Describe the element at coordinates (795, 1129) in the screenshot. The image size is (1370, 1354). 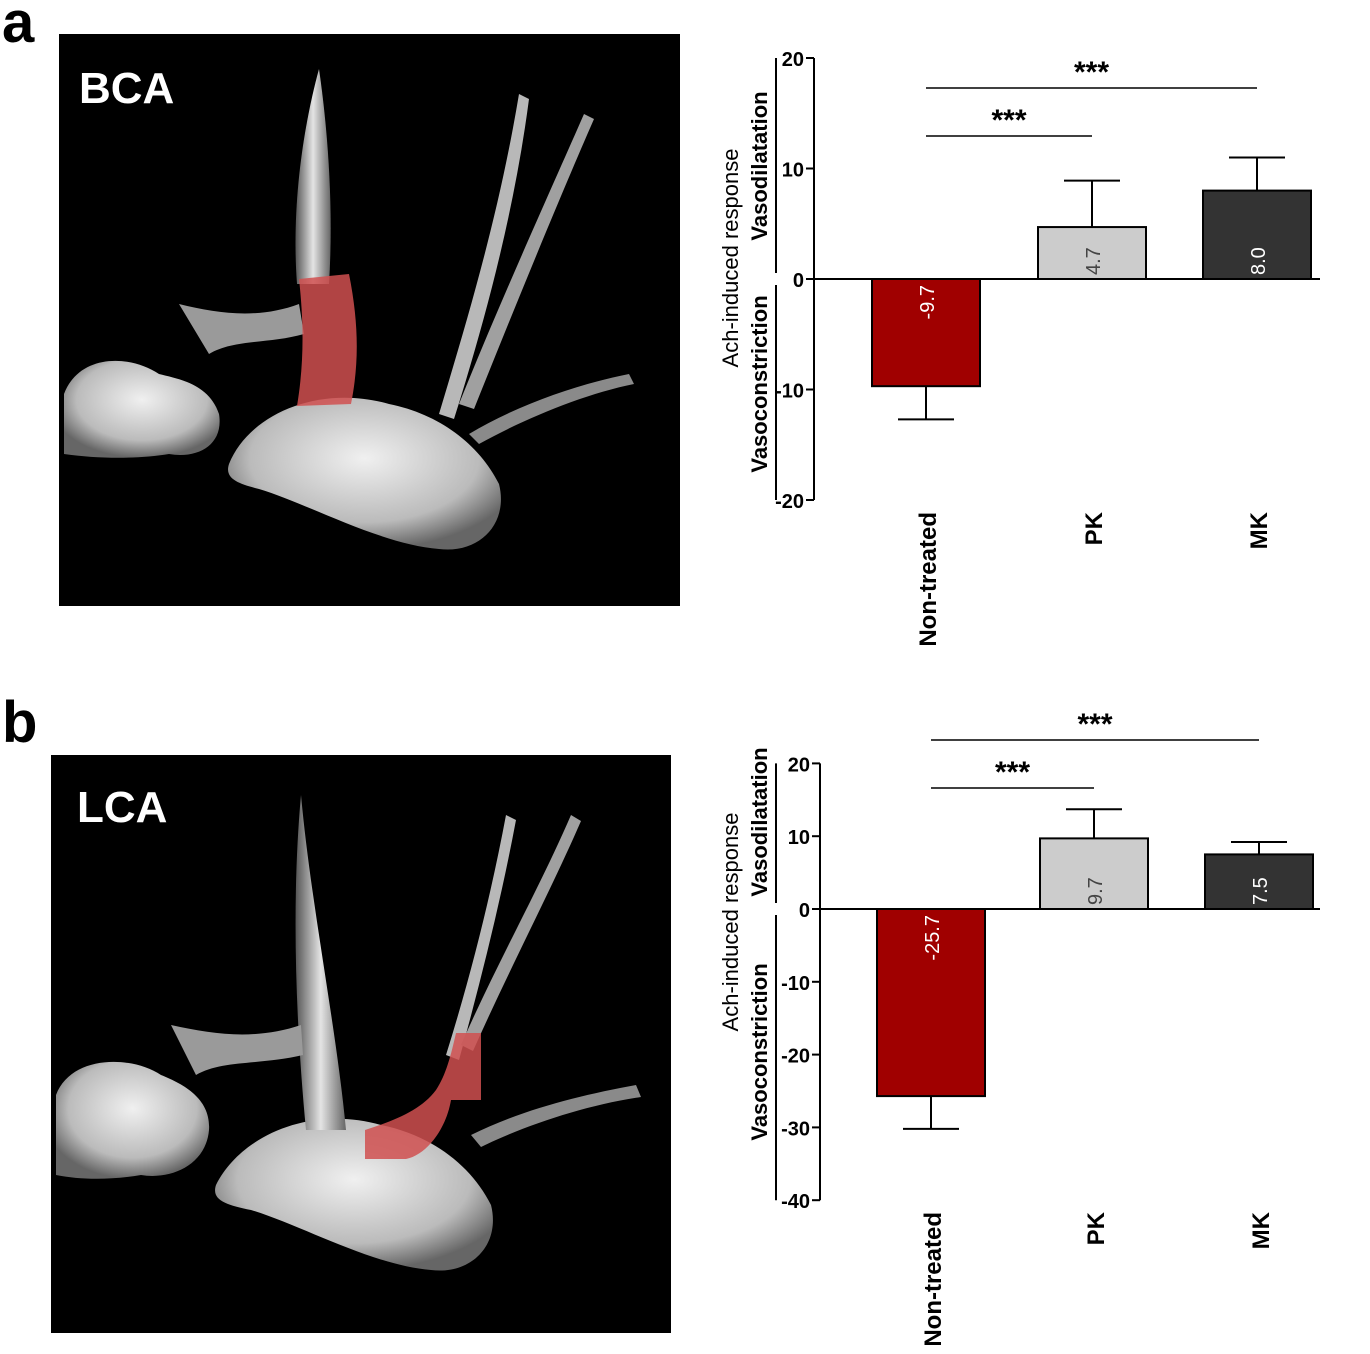
I see `y-tick-label: -30` at that location.